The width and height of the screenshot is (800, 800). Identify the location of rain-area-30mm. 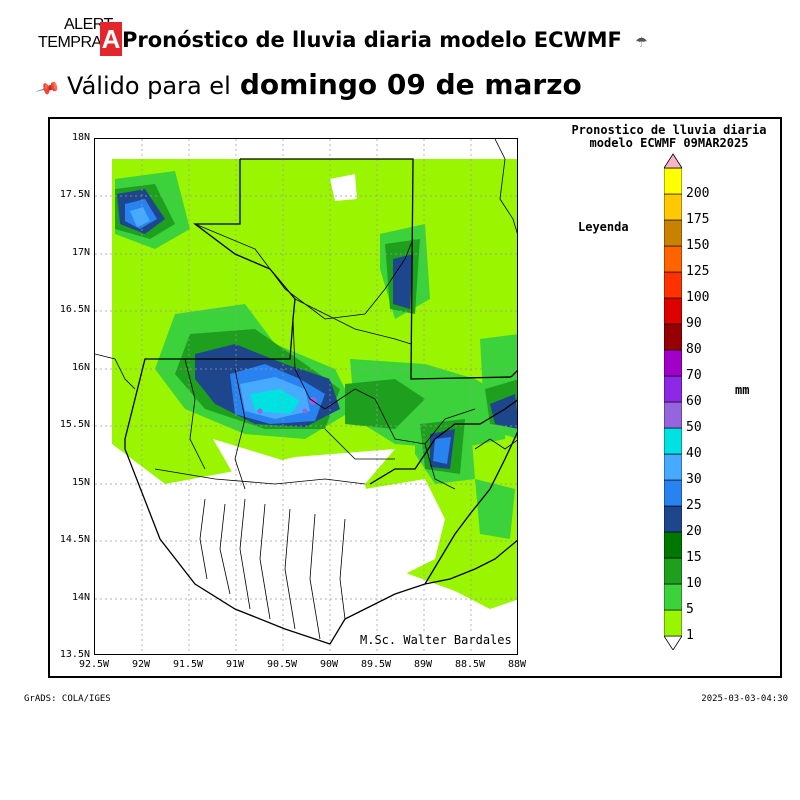
(140, 217).